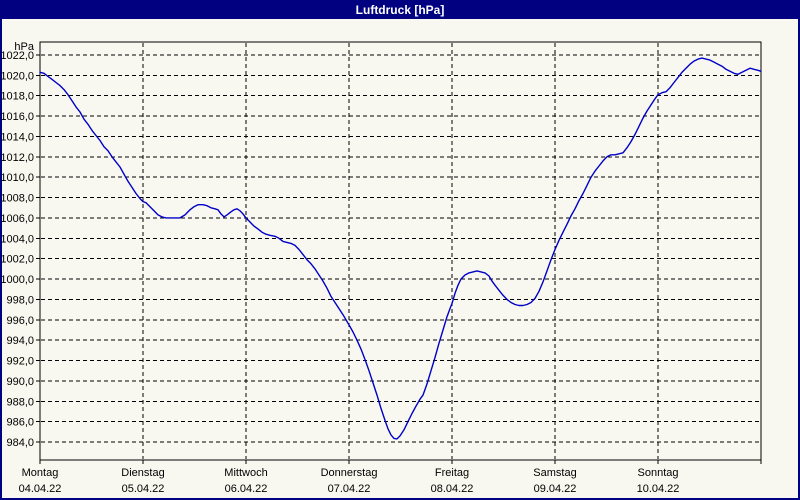 Image resolution: width=800 pixels, height=500 pixels. What do you see at coordinates (452, 489) in the screenshot?
I see `x-date-label: 08.04.22` at bounding box center [452, 489].